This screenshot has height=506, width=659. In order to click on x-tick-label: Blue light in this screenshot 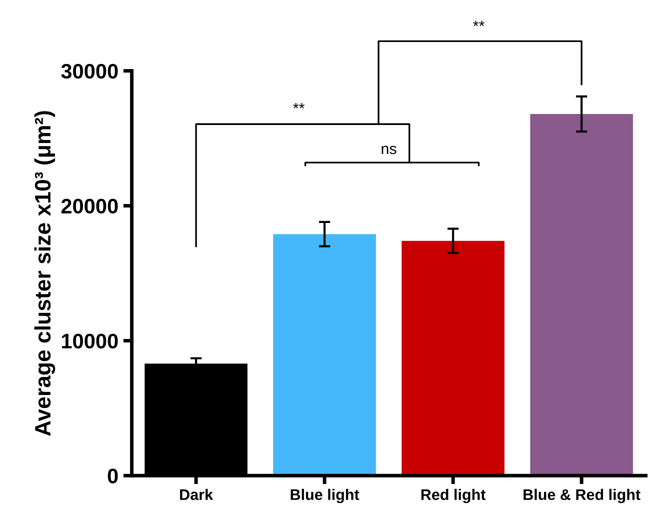, I will do `click(325, 496)`.